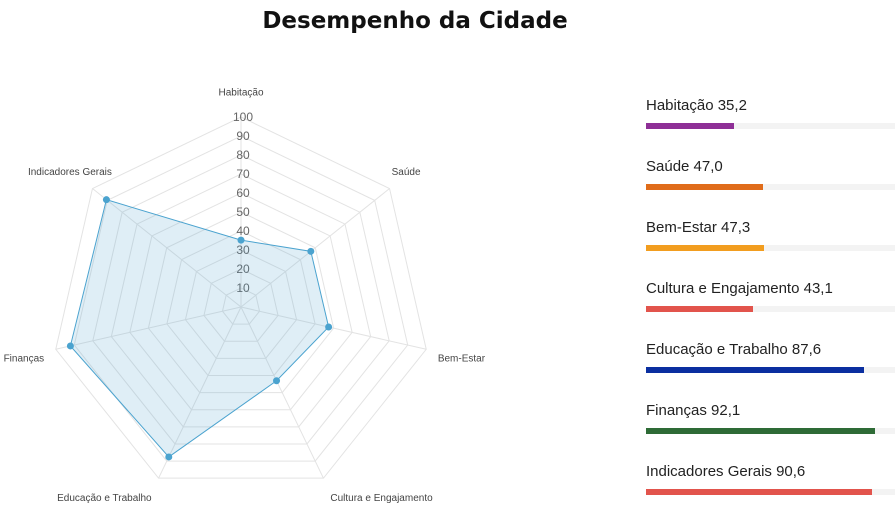  What do you see at coordinates (24, 358) in the screenshot?
I see `category-label: Finanças` at bounding box center [24, 358].